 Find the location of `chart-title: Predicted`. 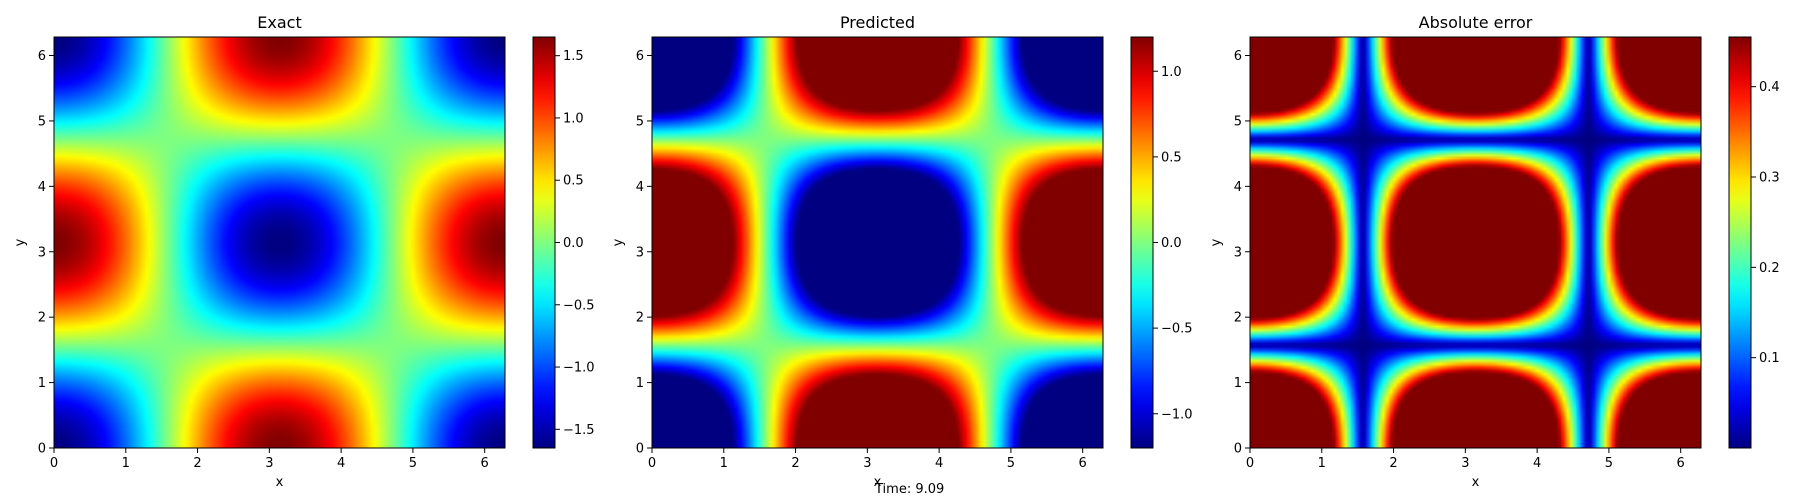

chart-title: Predicted is located at coordinates (877, 22).